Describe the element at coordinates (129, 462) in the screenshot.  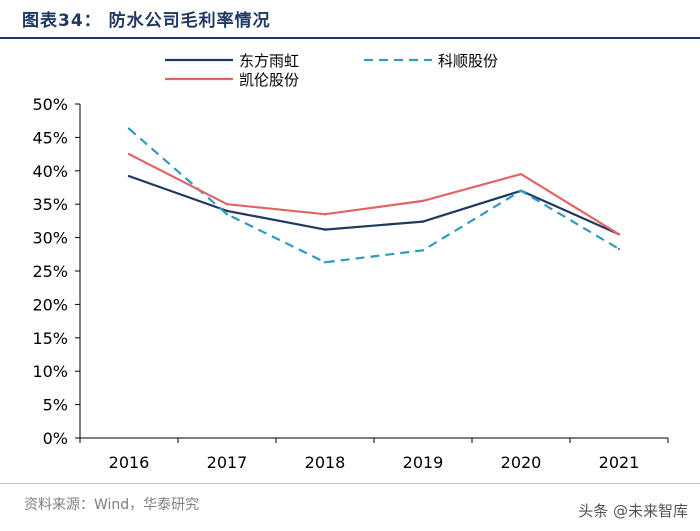
I see `x-tick-label: 2016` at that location.